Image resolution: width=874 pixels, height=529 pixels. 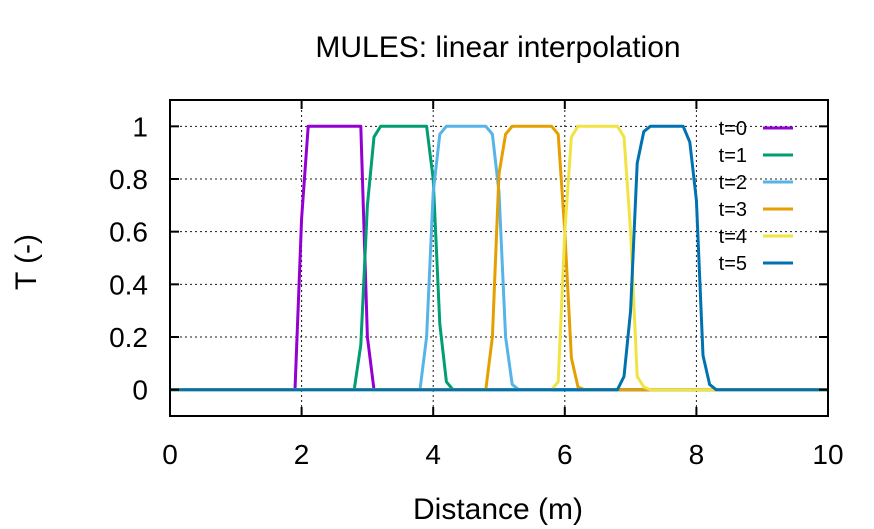 What do you see at coordinates (433, 454) in the screenshot?
I see `x-tick-label: 4` at bounding box center [433, 454].